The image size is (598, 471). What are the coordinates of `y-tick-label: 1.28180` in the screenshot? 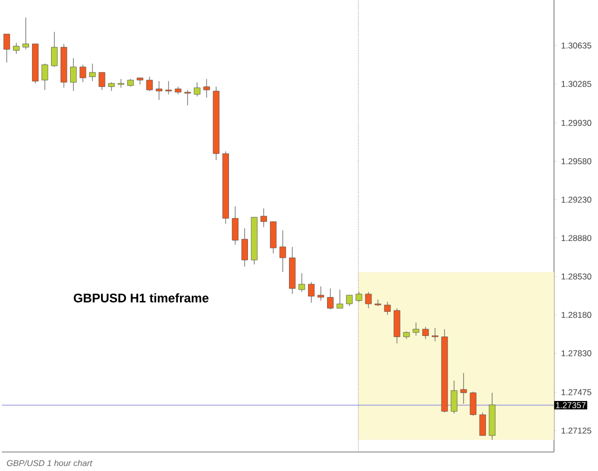 It's located at (577, 315).